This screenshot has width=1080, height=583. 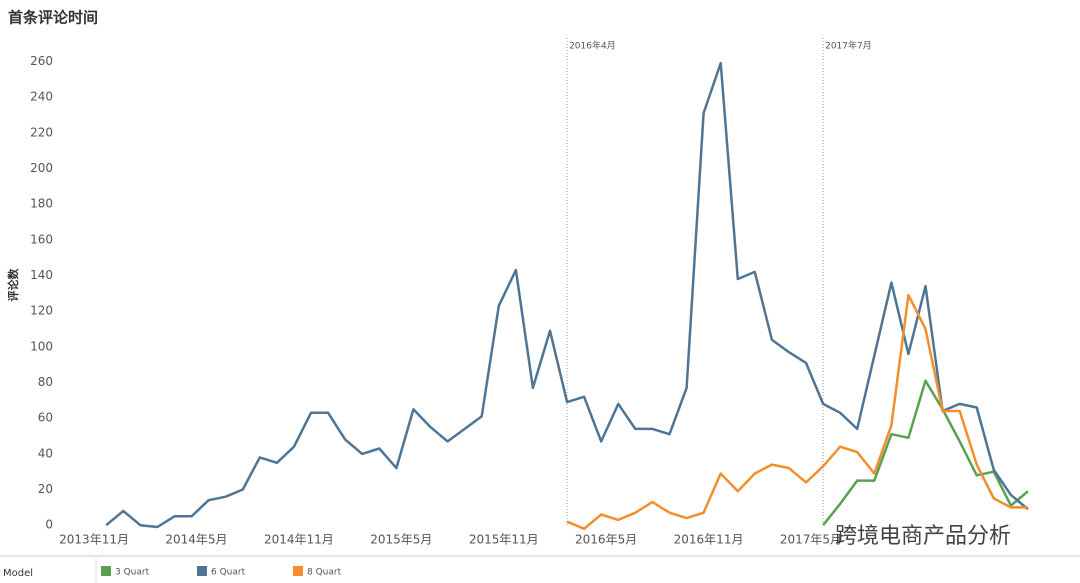 I want to click on y-tick-label: 180, so click(x=41, y=204).